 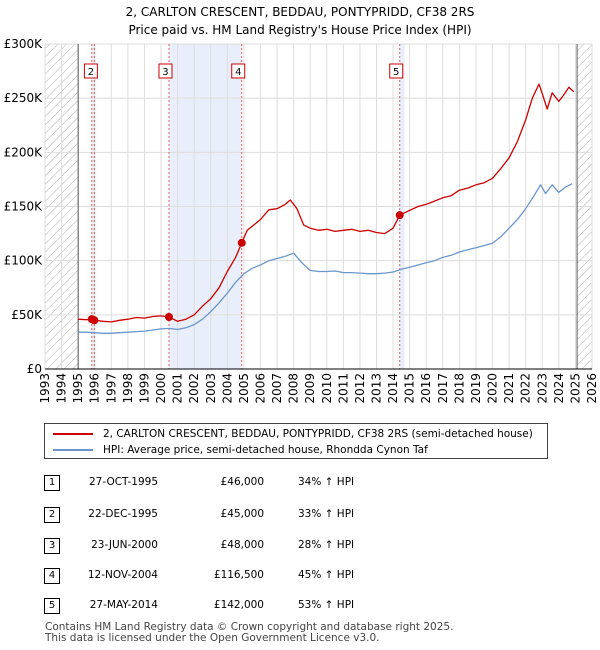 What do you see at coordinates (294, 388) in the screenshot?
I see `x-tick-label: 2008` at bounding box center [294, 388].